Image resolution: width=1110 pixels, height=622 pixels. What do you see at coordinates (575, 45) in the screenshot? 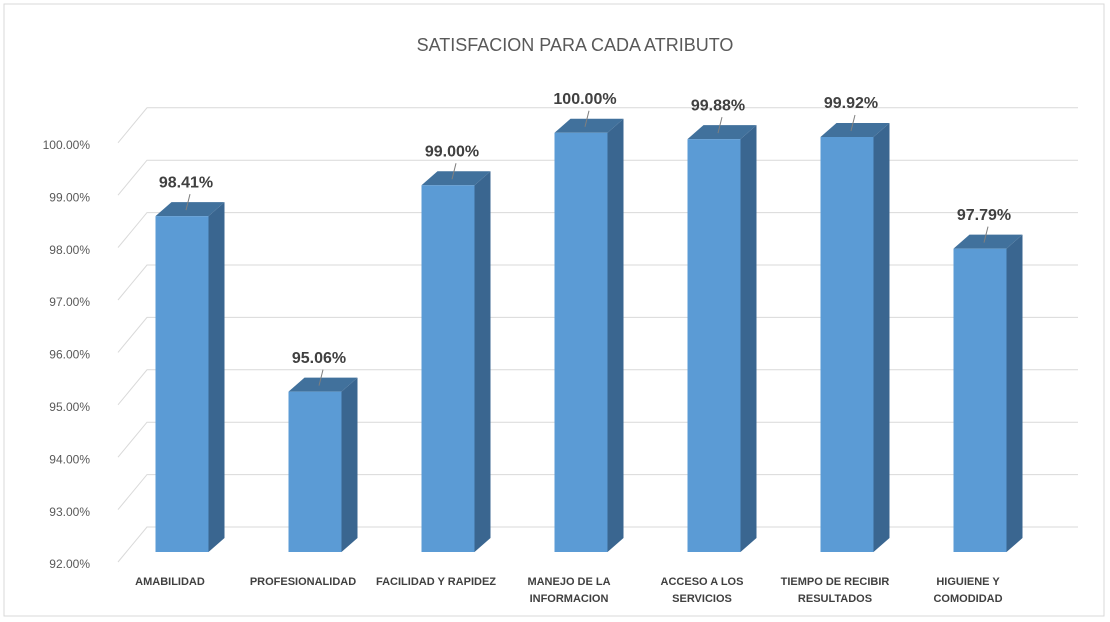
I see `chart-title: SATISFACION PARA CADA ATRIBUTO` at bounding box center [575, 45].